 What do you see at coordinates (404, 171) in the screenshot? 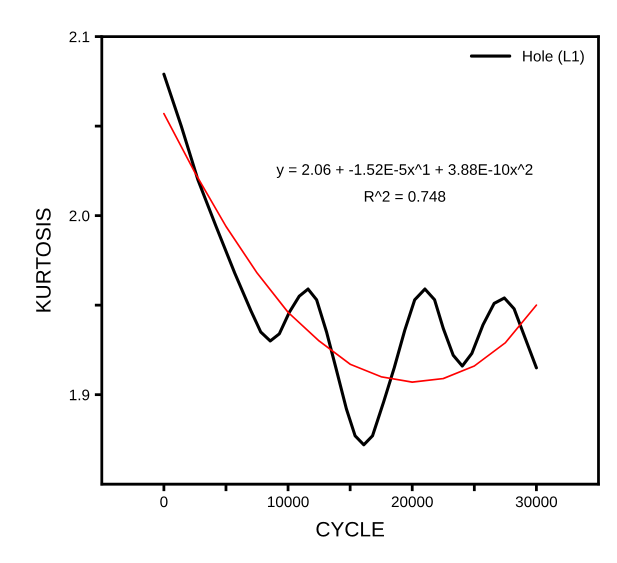
I see `annotation: y = 2.06 + -1.52E-5x^1 + 3.88E-10x^2` at bounding box center [404, 171].